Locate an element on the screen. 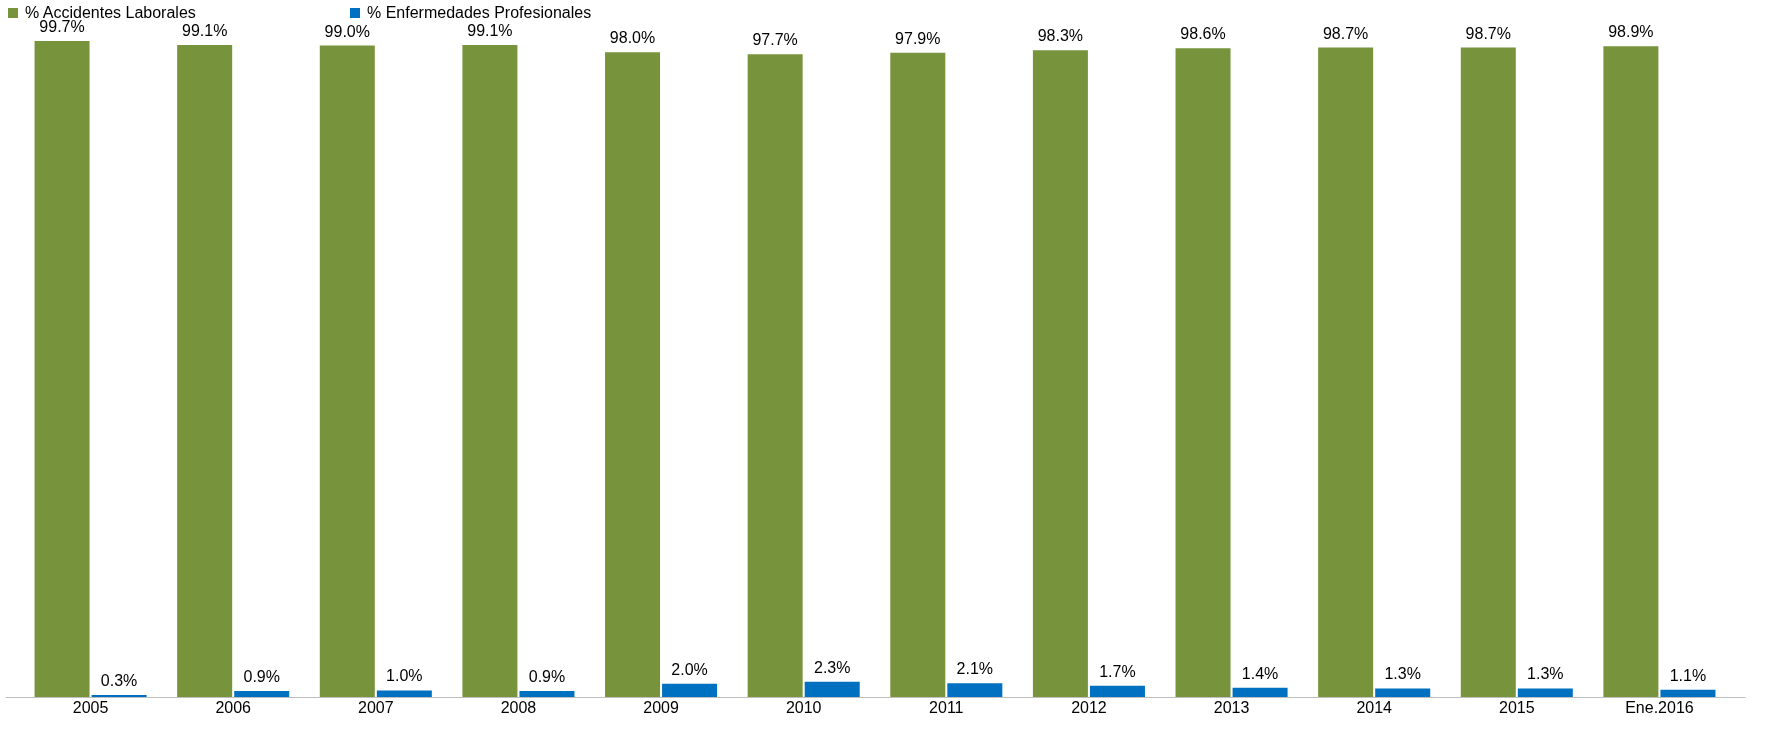 This screenshot has width=1777, height=746. data-label: 98.6% is located at coordinates (1203, 34).